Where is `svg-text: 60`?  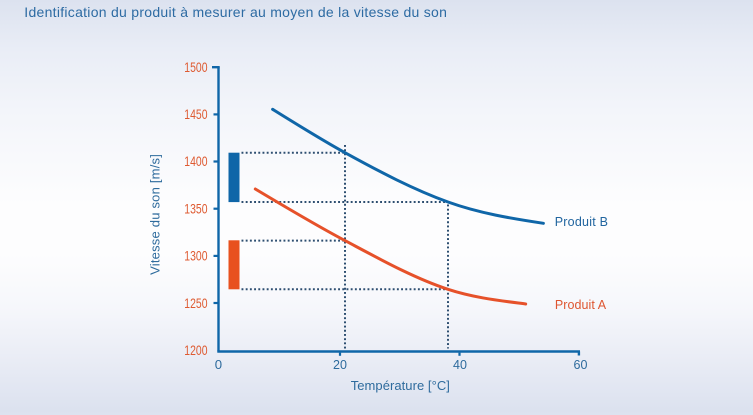
svg-text: 60 is located at coordinates (581, 364).